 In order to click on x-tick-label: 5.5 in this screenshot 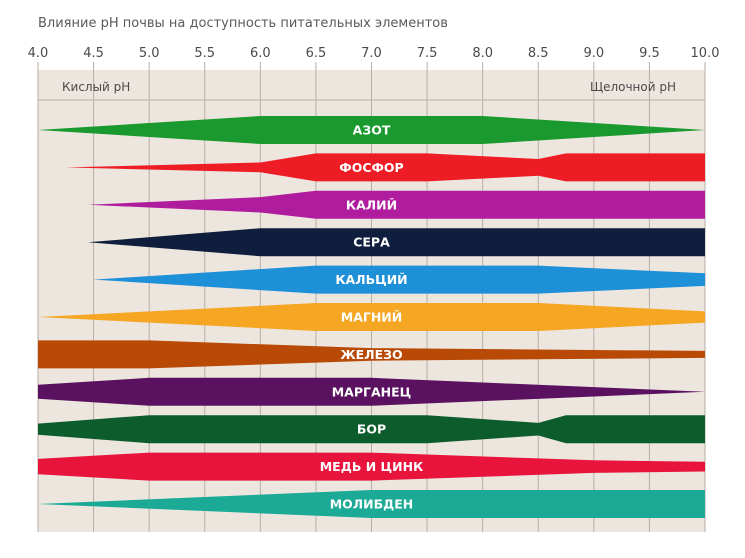, I will do `click(204, 53)`.